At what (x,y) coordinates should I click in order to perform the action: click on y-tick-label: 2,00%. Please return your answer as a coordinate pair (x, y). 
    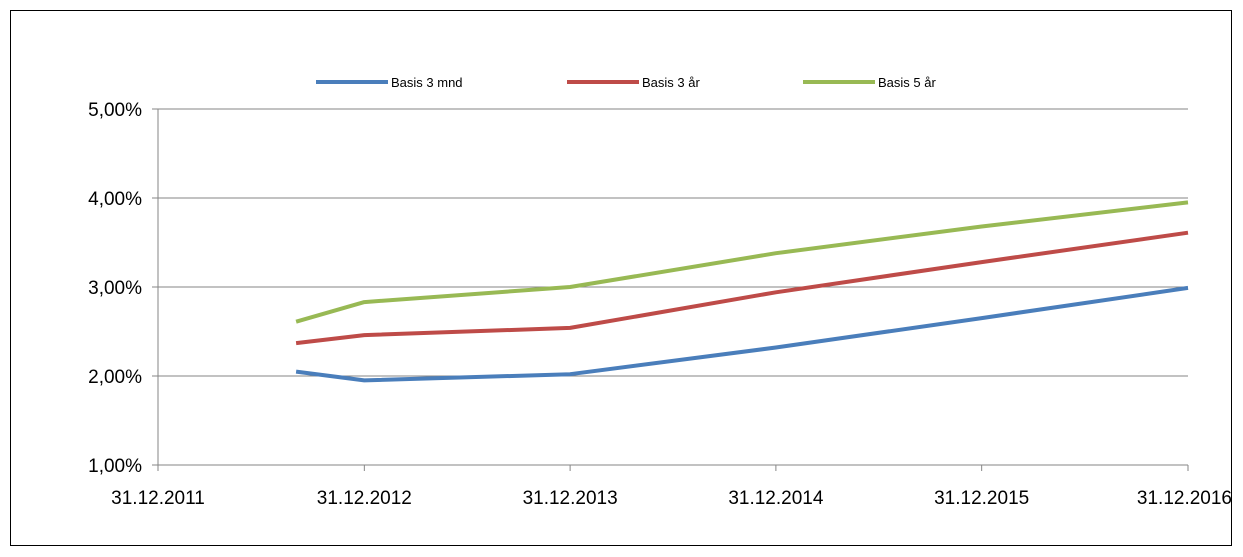
    Looking at the image, I should click on (115, 377).